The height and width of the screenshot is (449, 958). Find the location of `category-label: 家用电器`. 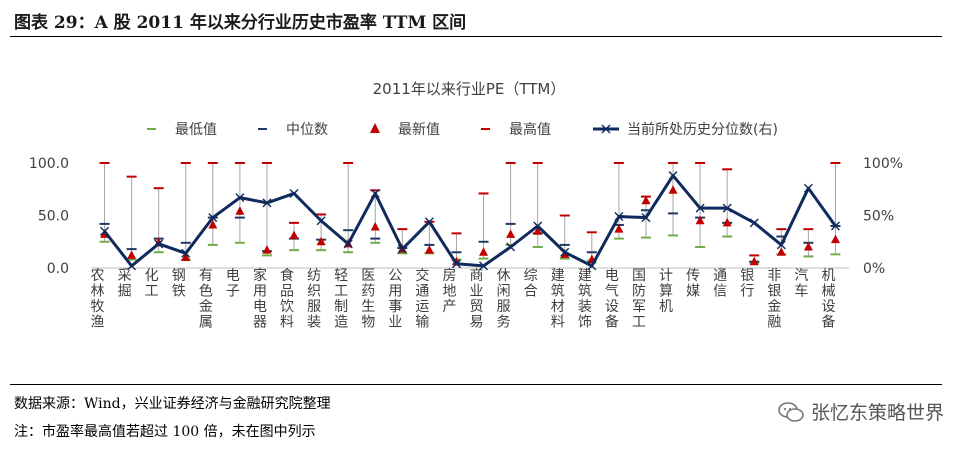

category-label: 家用电器 is located at coordinates (260, 299).